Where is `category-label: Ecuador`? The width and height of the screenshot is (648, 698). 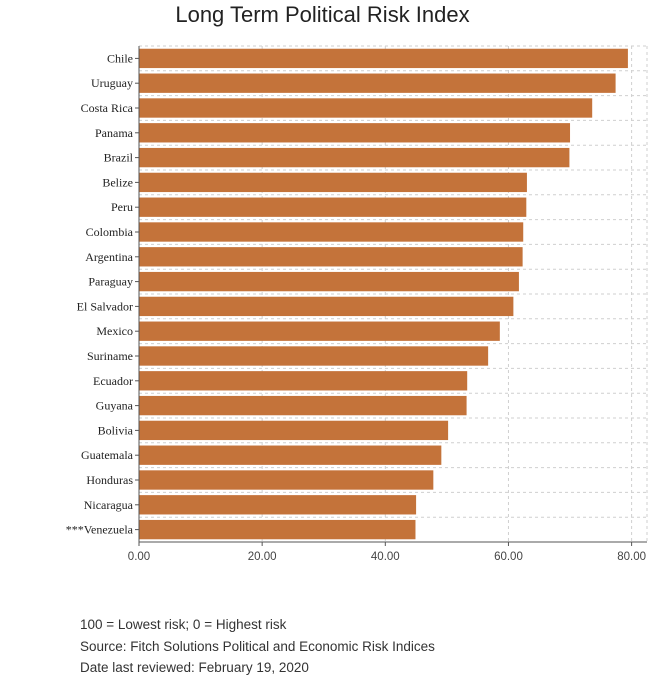 category-label: Ecuador is located at coordinates (113, 381).